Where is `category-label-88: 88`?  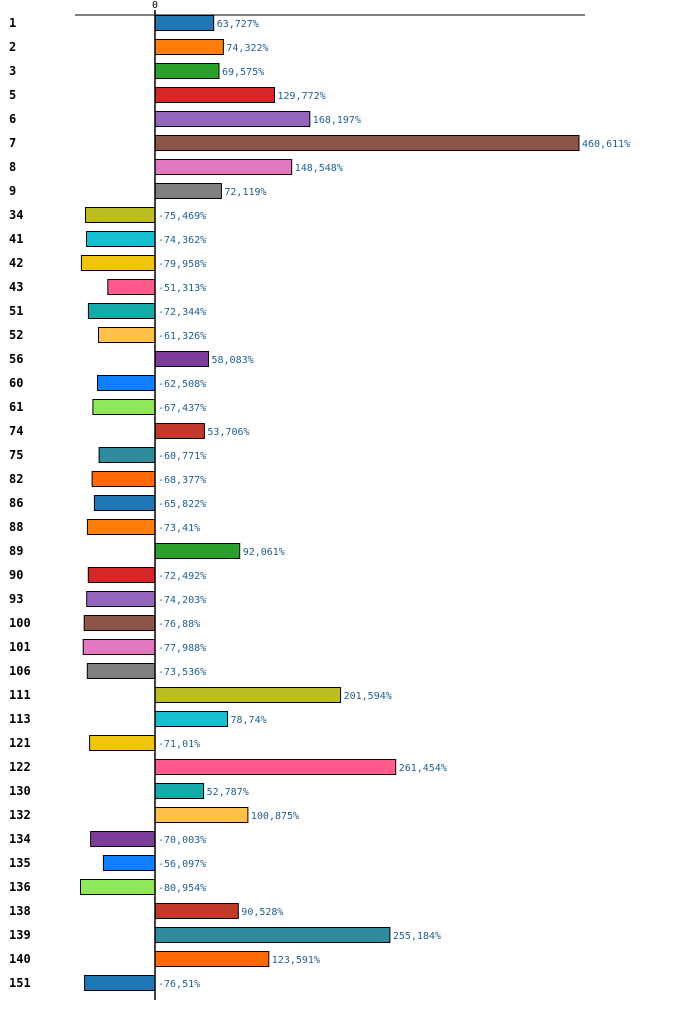 category-label-88: 88 is located at coordinates (16, 527).